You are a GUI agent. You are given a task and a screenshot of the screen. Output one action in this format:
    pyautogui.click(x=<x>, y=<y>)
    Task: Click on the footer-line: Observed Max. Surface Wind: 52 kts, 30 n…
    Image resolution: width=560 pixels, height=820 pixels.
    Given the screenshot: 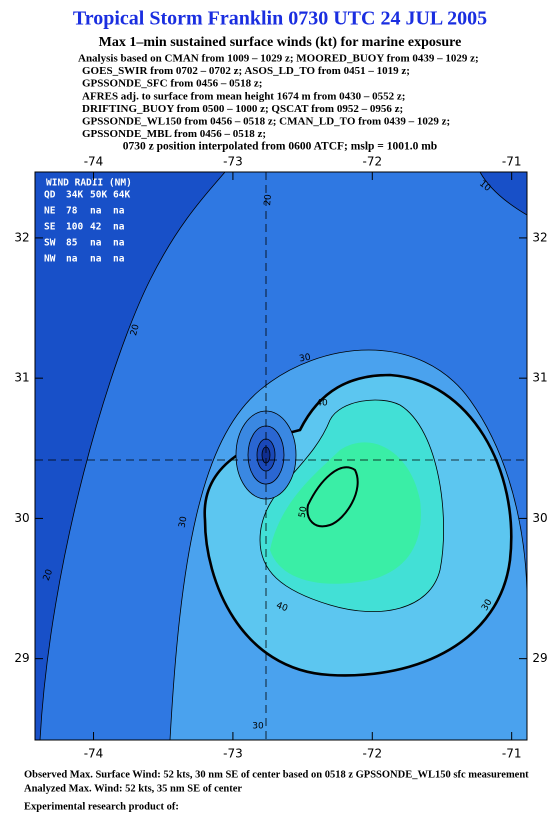 What is the action you would take?
    pyautogui.click(x=276, y=774)
    